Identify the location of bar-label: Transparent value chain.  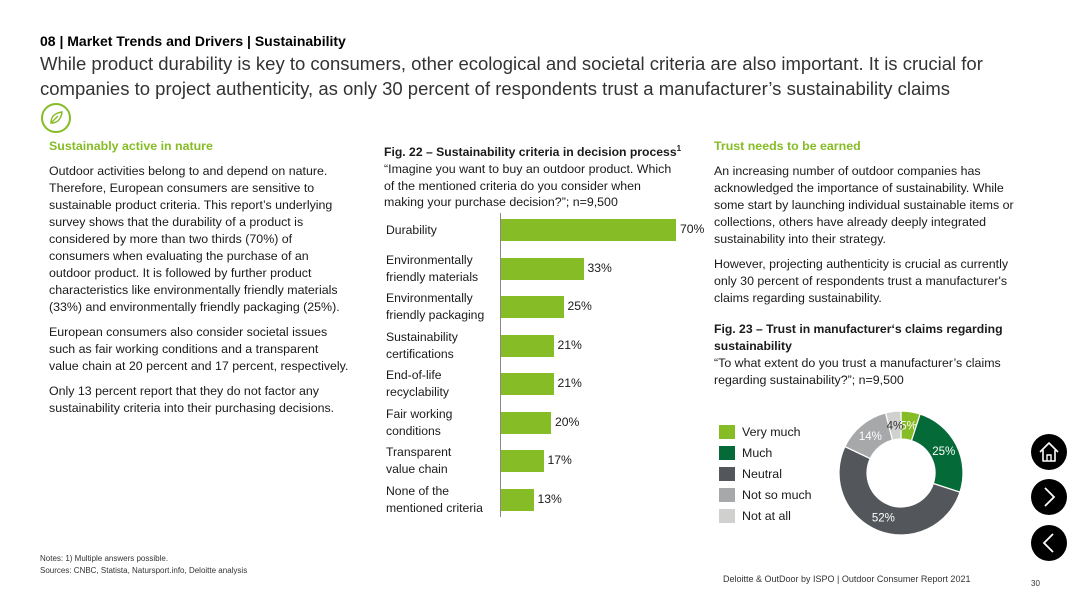
(442, 461).